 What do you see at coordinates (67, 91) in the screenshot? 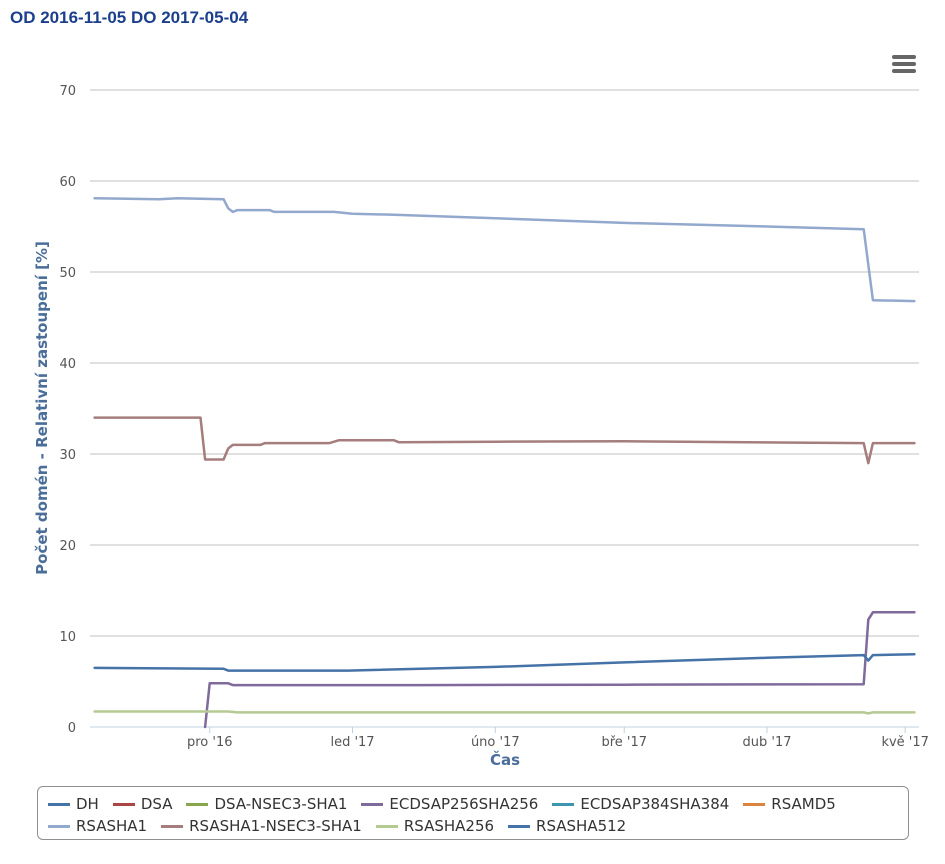
I see `y-tick-label: 70` at bounding box center [67, 91].